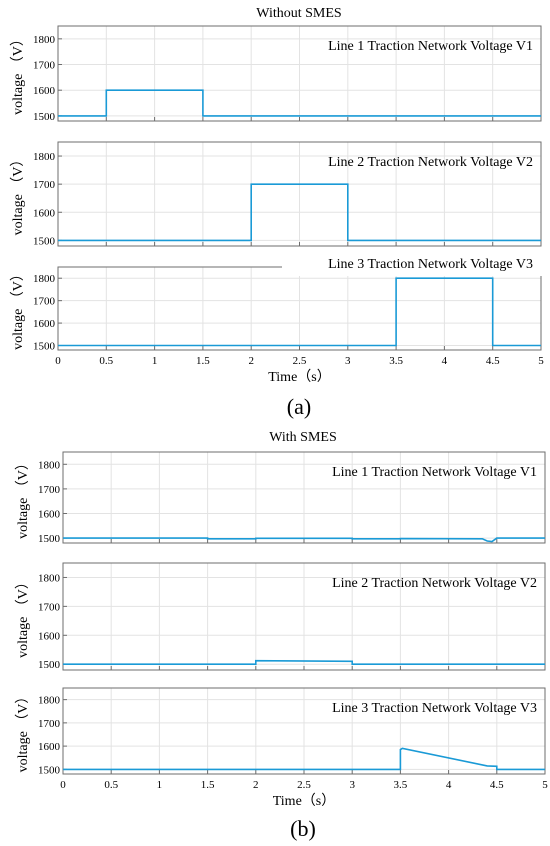 Image resolution: width=550 pixels, height=846 pixels. What do you see at coordinates (303, 828) in the screenshot?
I see `panel-b-caption: (b)` at bounding box center [303, 828].